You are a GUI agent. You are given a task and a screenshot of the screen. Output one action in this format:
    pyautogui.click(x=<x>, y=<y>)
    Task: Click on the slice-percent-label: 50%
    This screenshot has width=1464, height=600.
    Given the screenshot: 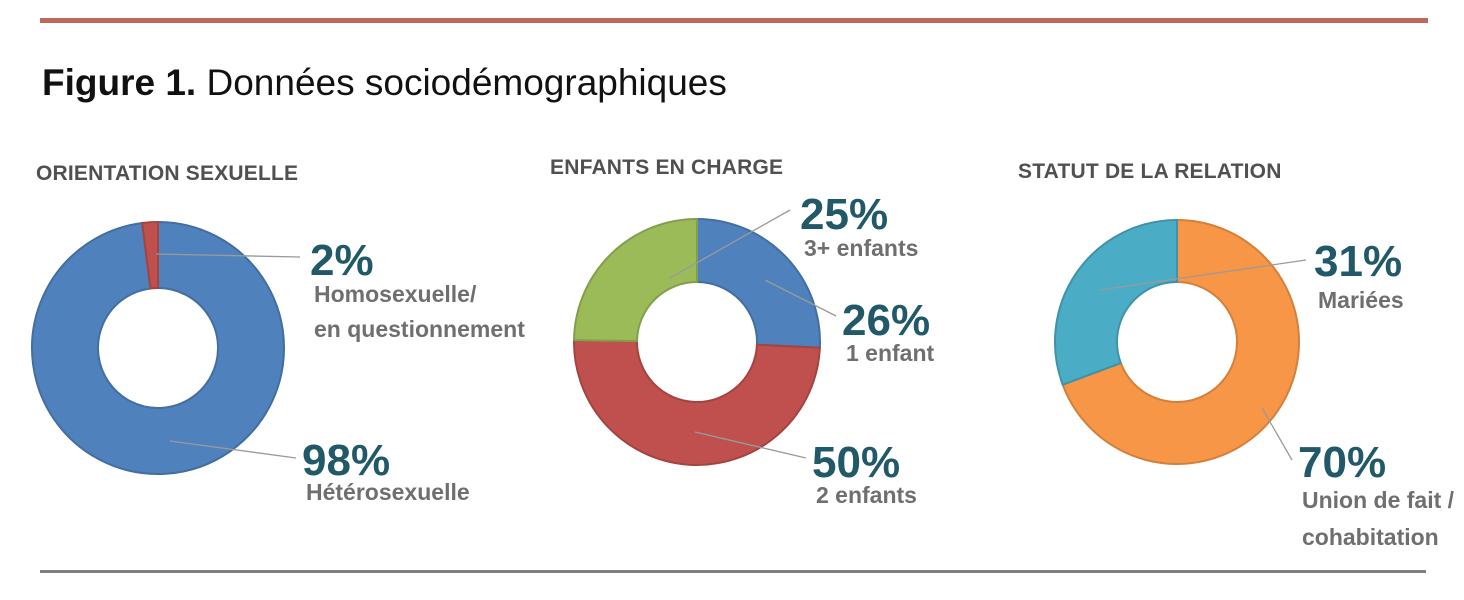 What is the action you would take?
    pyautogui.click(x=856, y=462)
    